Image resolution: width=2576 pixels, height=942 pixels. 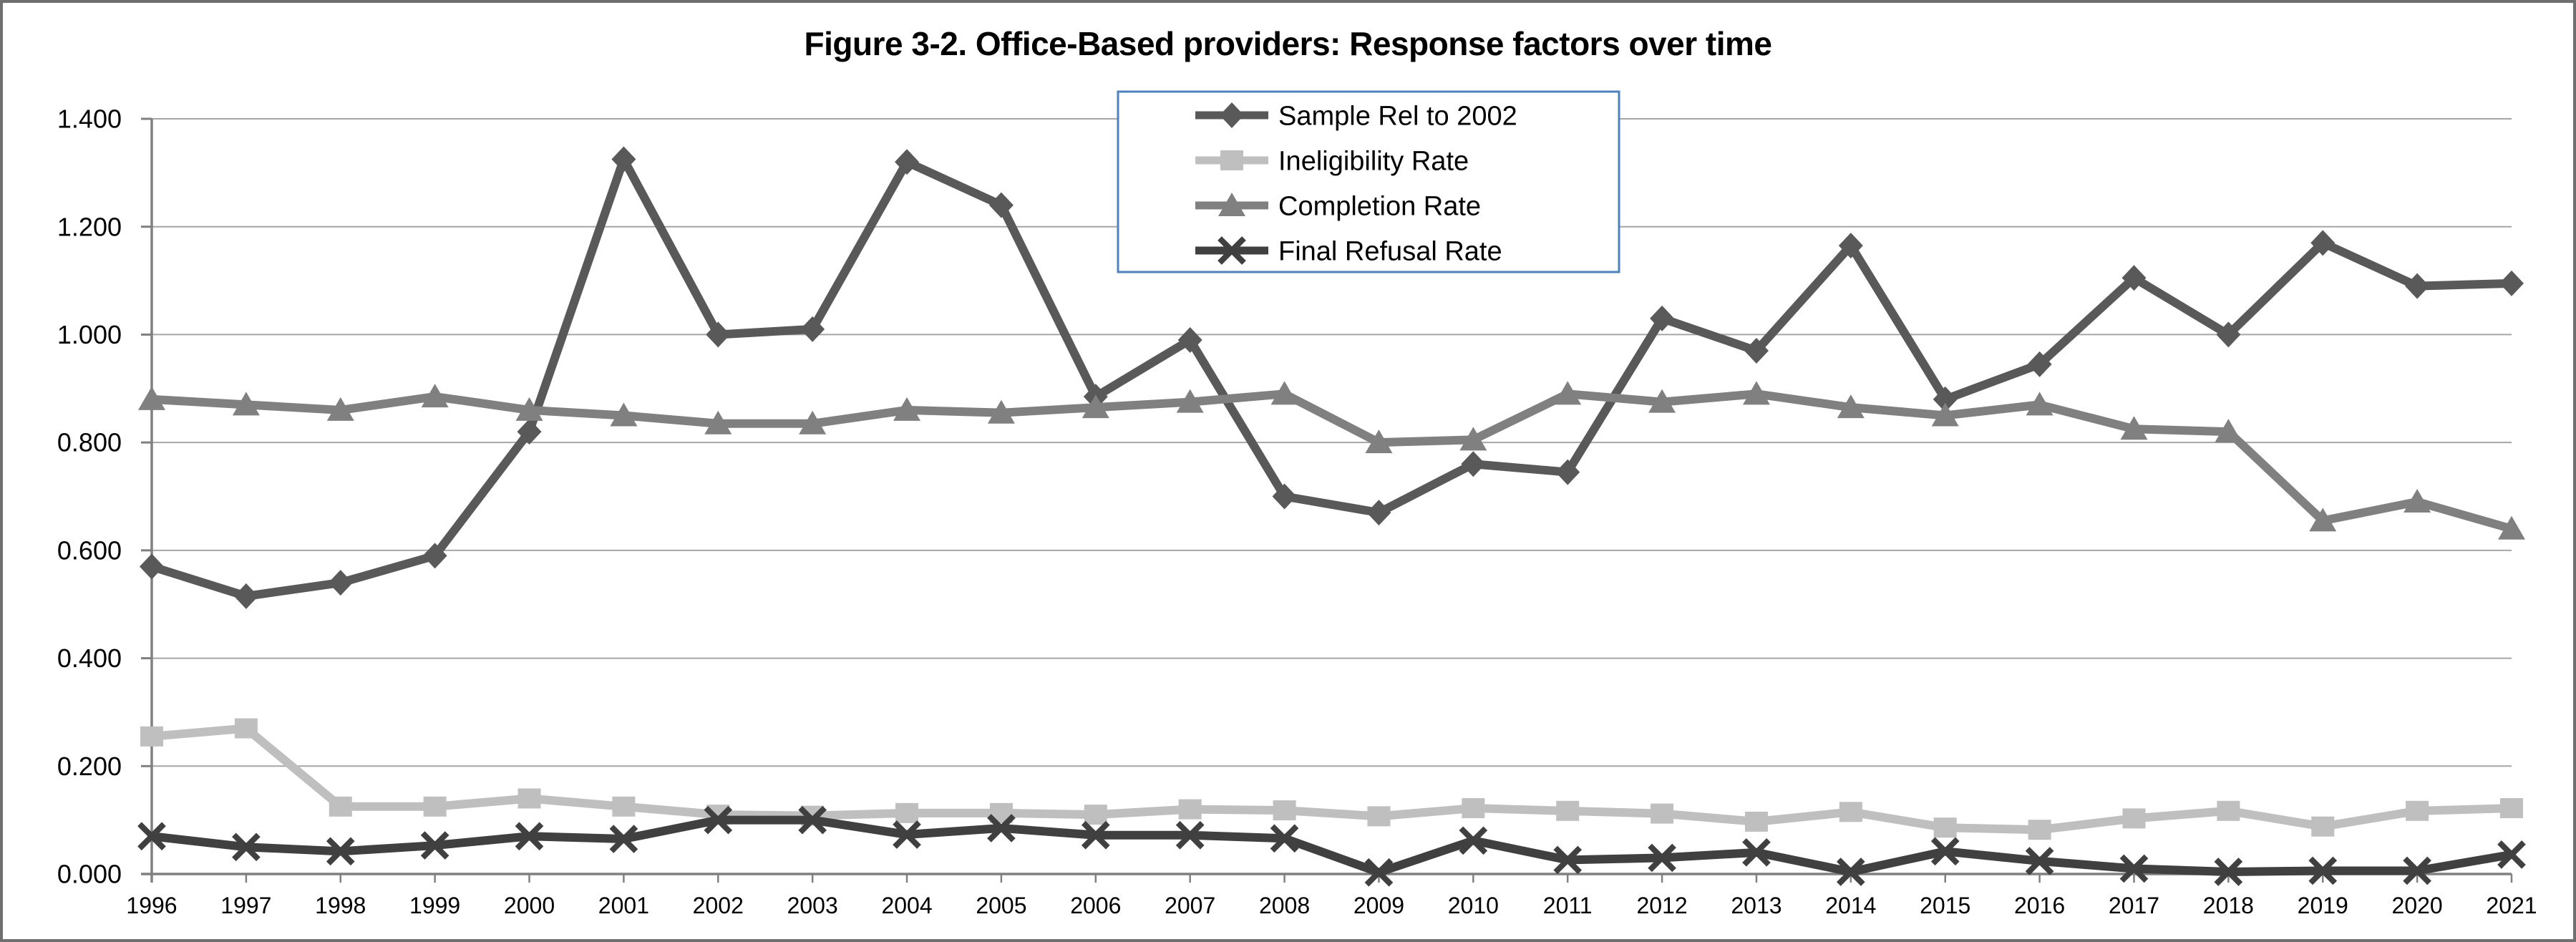 What do you see at coordinates (2323, 905) in the screenshot?
I see `x-axis-label: 2019` at bounding box center [2323, 905].